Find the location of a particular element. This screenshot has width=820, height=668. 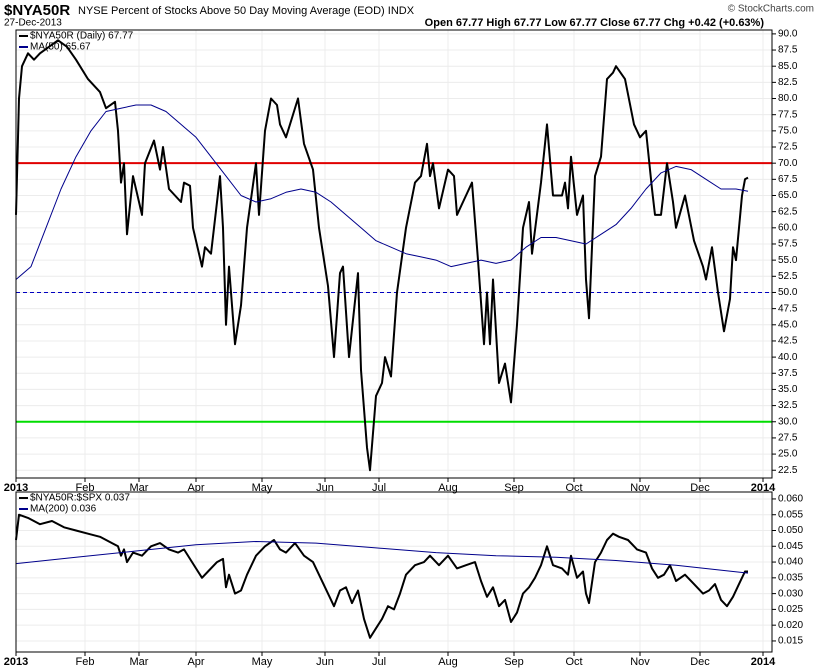

legend-label: $NYA50R (Daily) 67.77 is located at coordinates (82, 36).